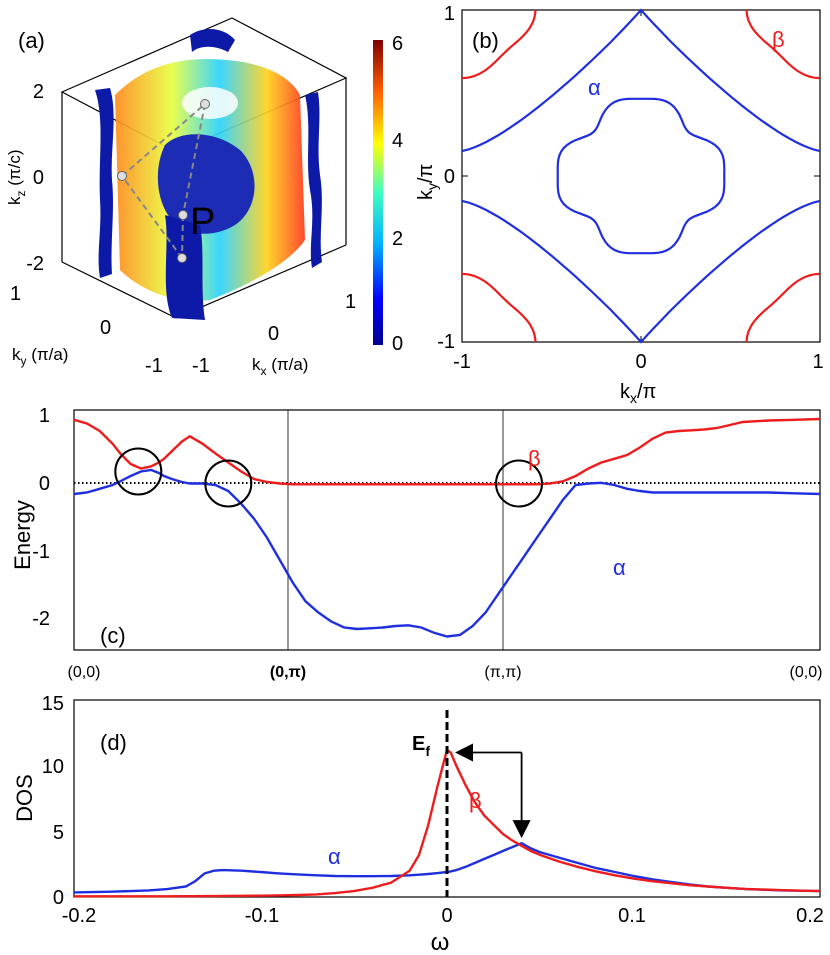 The width and height of the screenshot is (830, 955). What do you see at coordinates (273, 334) in the screenshot?
I see `panel-a-kx-tick-1: 0` at bounding box center [273, 334].